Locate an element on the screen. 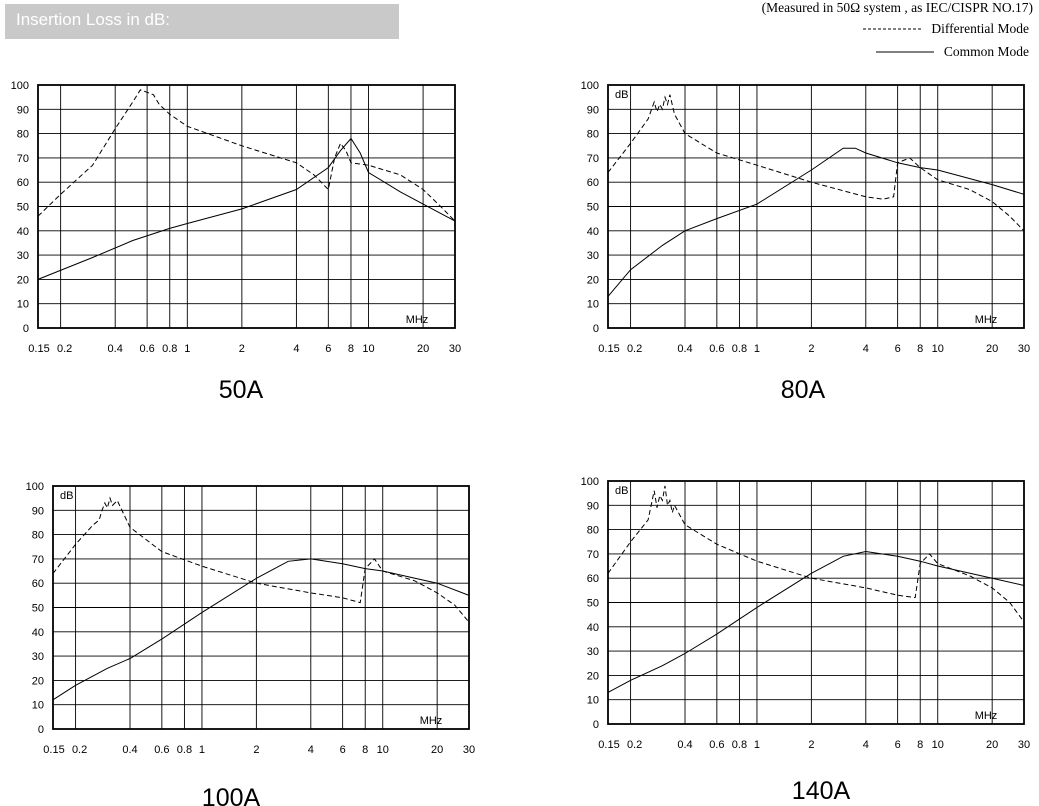 This screenshot has height=806, width=1039. solid-line-swatch-icon is located at coordinates (904, 52).